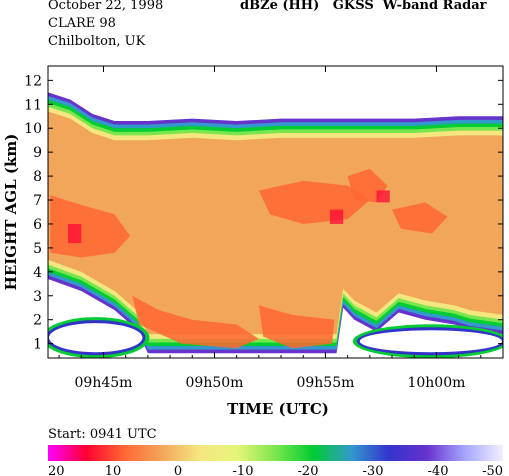  What do you see at coordinates (492, 470) in the screenshot?
I see `colorbar-label--50: -50` at bounding box center [492, 470].